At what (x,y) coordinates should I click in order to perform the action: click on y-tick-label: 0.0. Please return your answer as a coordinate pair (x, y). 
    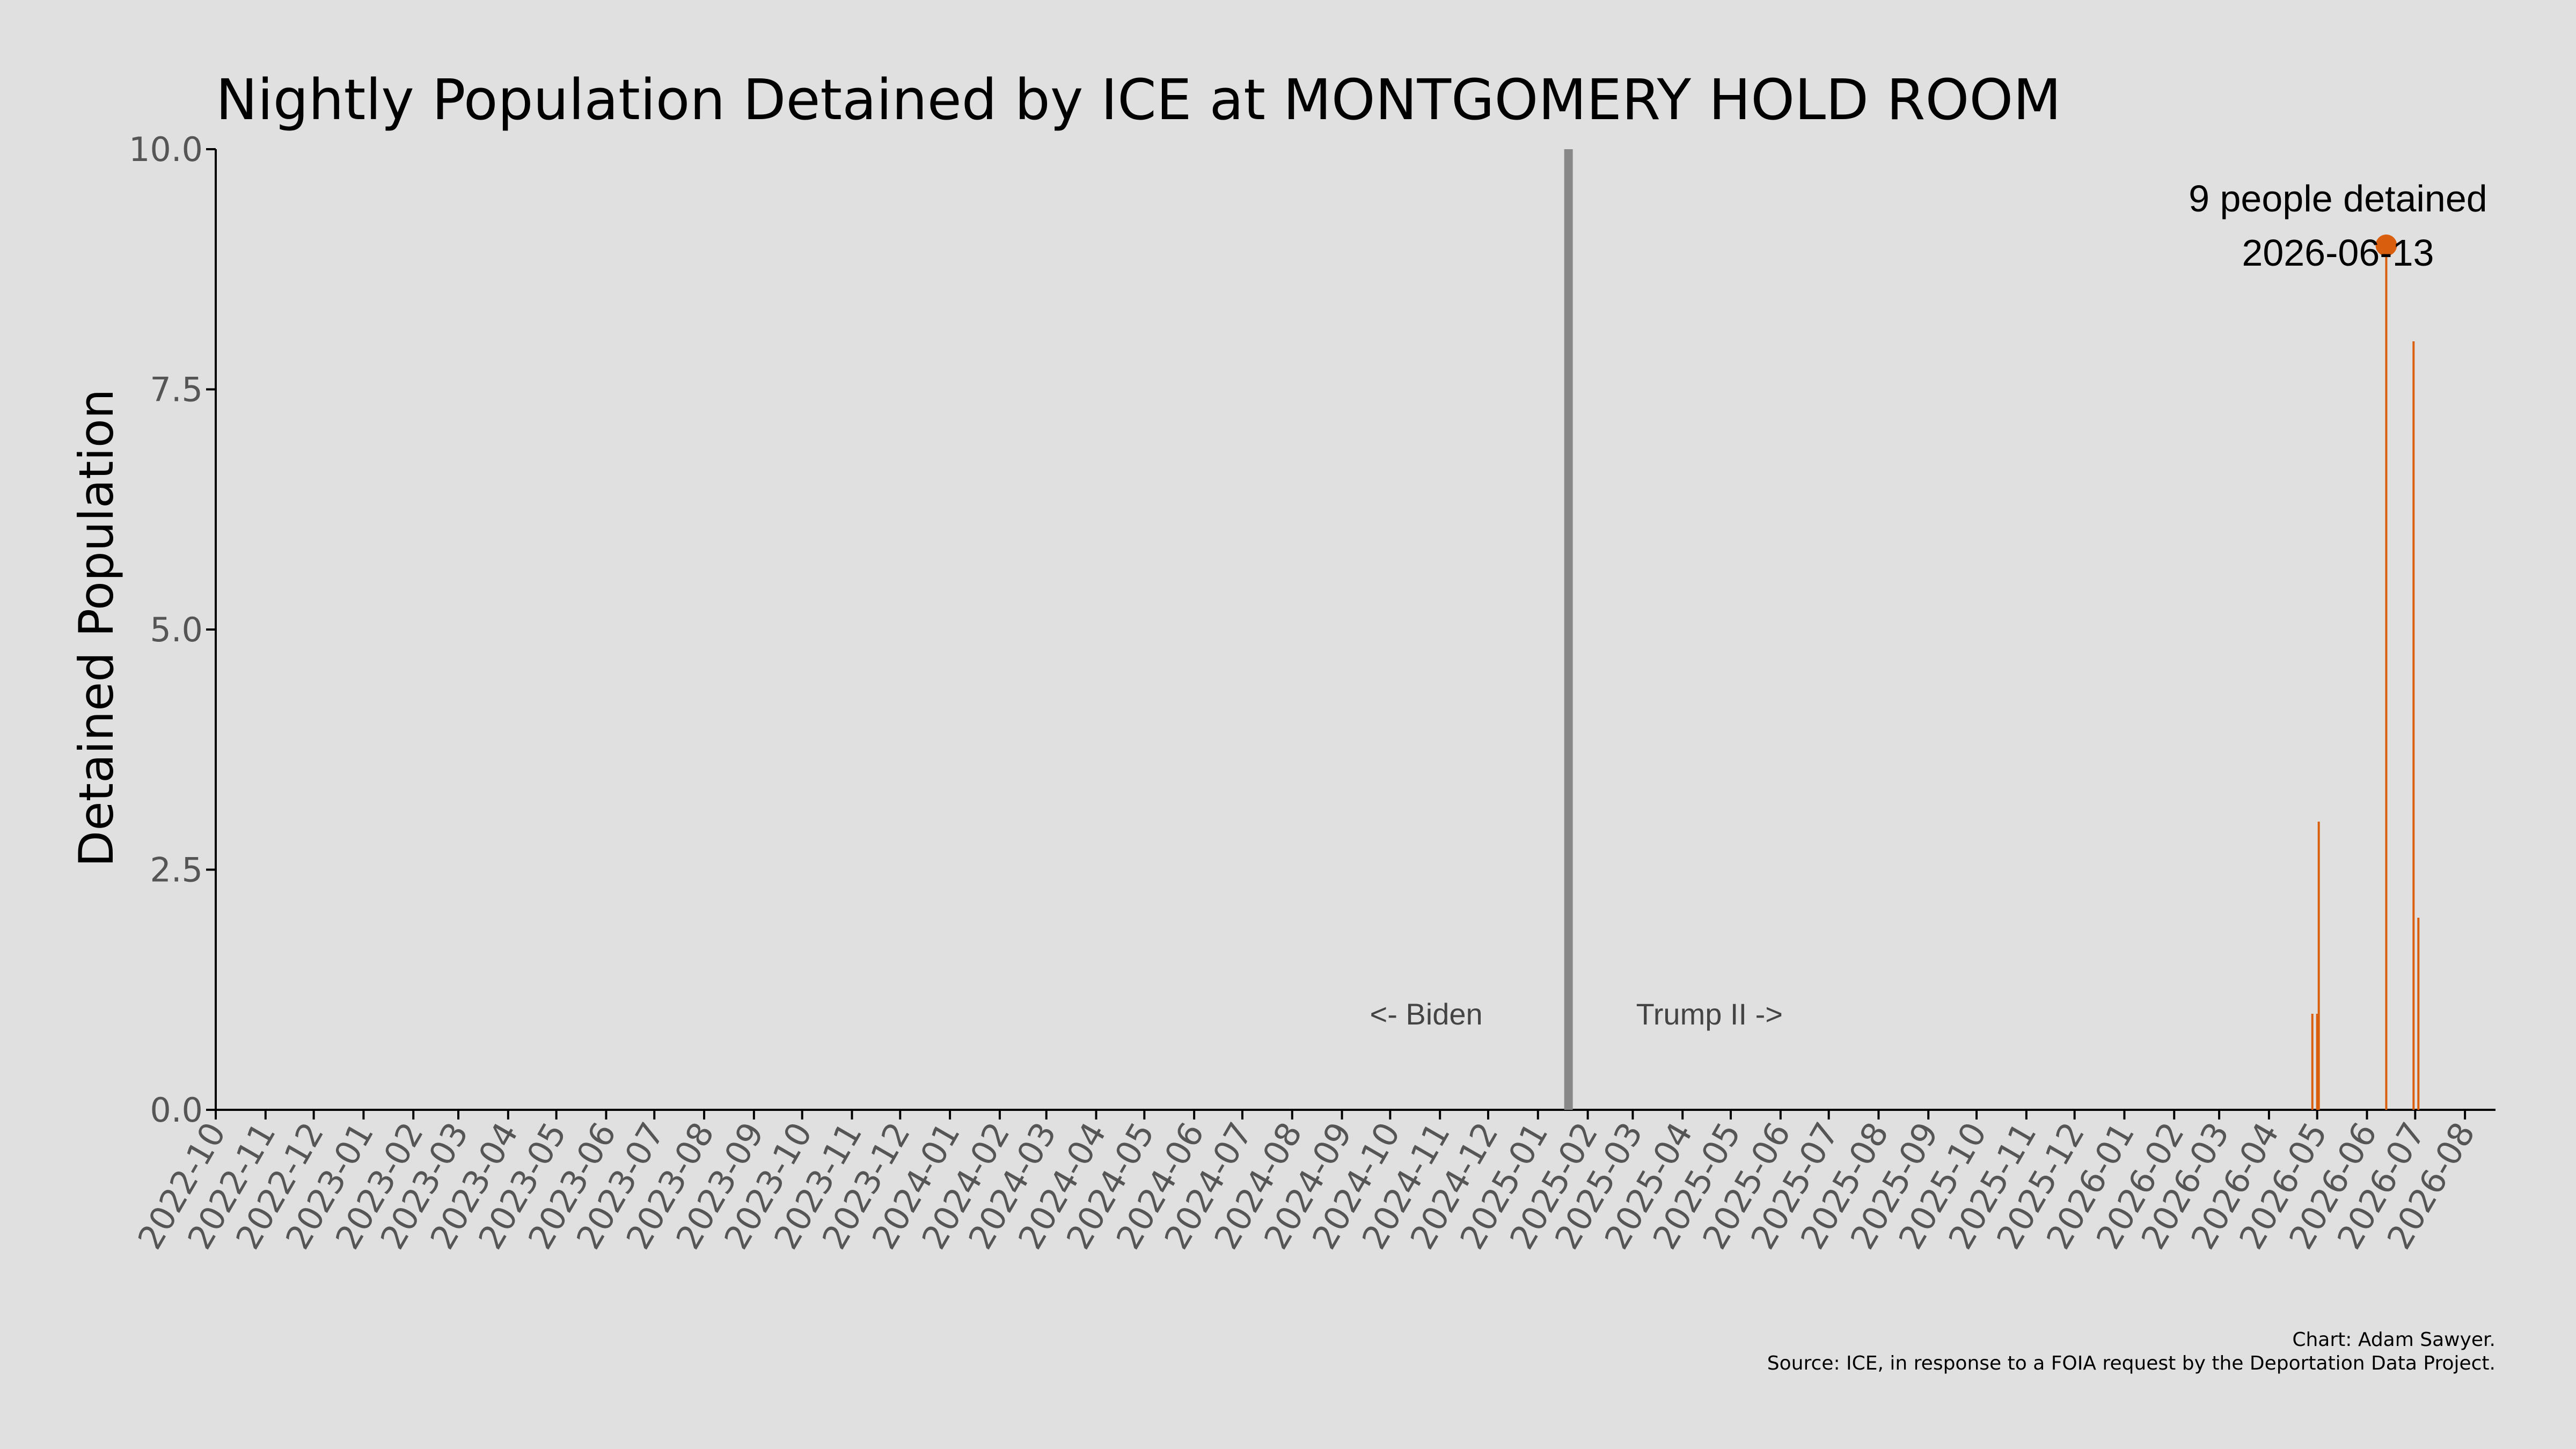
    Looking at the image, I should click on (176, 1110).